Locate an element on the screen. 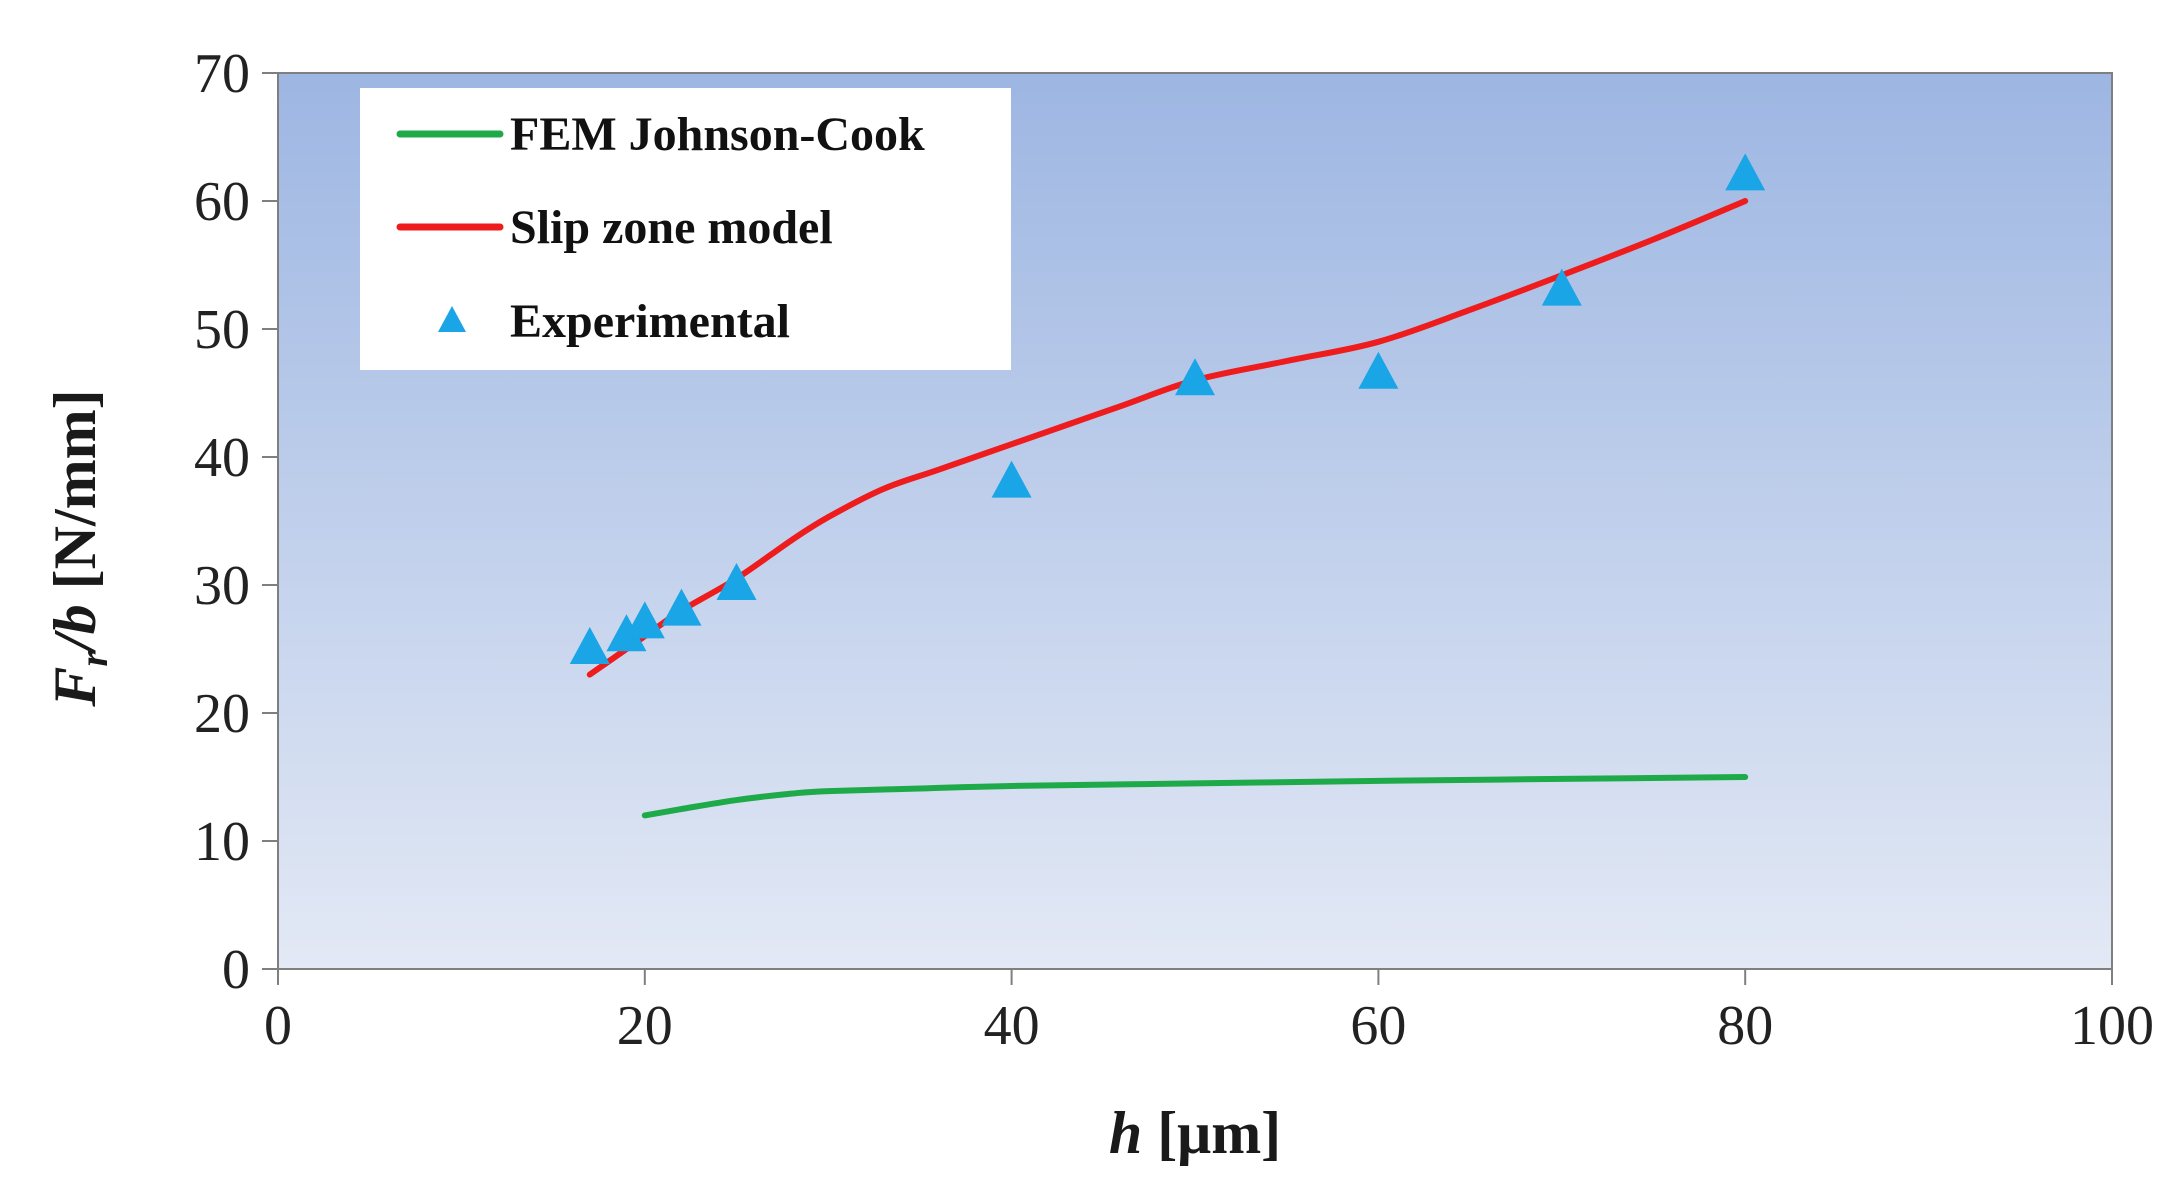 This screenshot has height=1193, width=2182. y-tick-label: 20 is located at coordinates (222, 714).